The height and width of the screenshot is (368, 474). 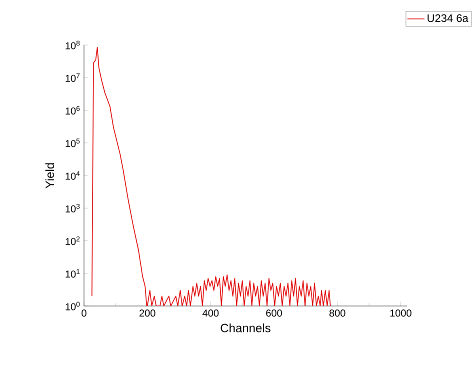 What do you see at coordinates (337, 313) in the screenshot?
I see `x-tick-label: 800` at bounding box center [337, 313].